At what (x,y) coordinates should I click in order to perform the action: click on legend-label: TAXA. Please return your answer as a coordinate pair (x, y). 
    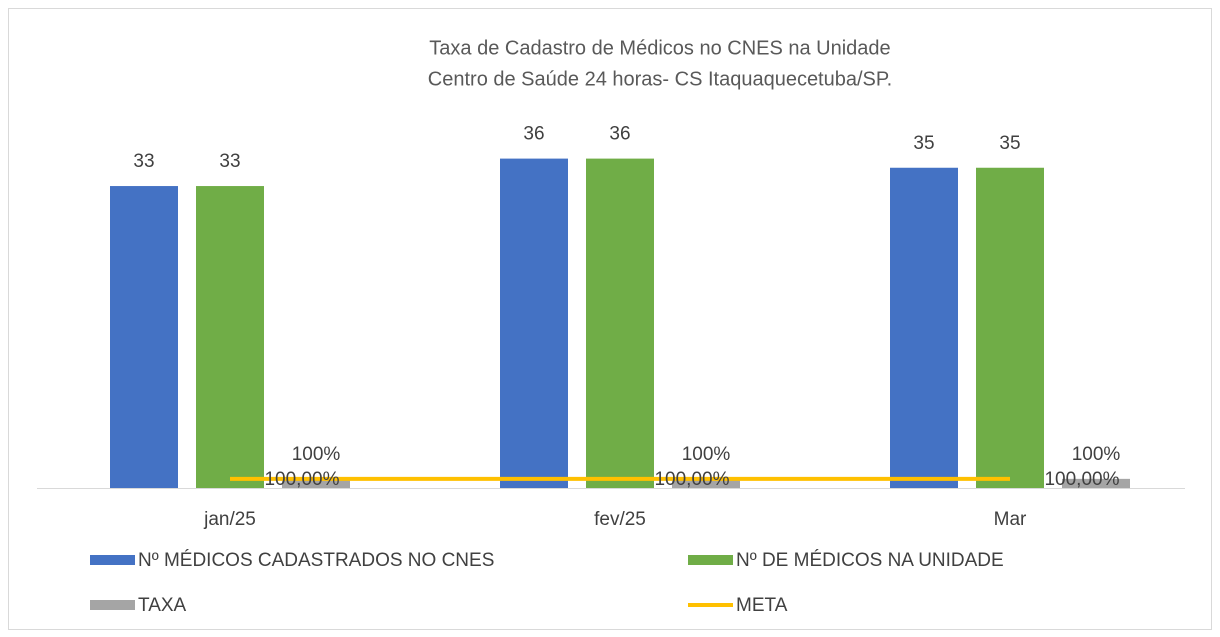
    Looking at the image, I should click on (162, 605).